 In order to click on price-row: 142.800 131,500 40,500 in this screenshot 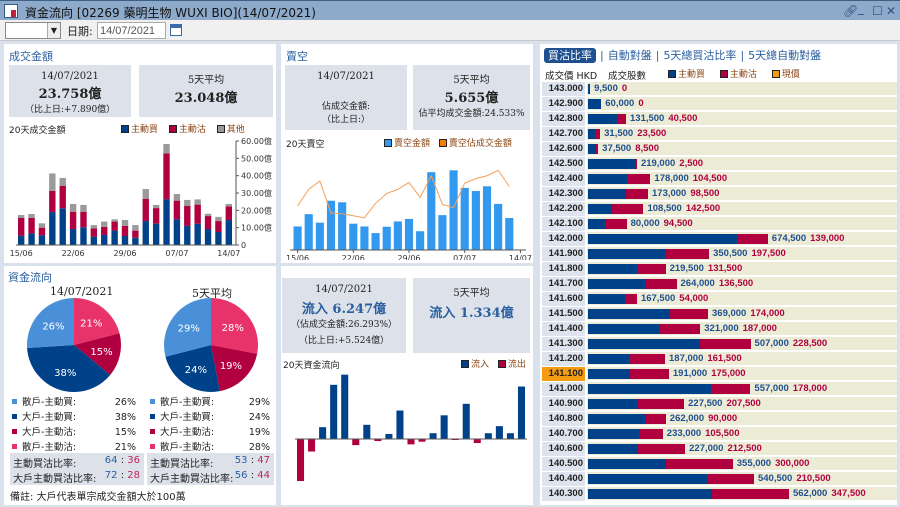, I will do `click(718, 119)`.